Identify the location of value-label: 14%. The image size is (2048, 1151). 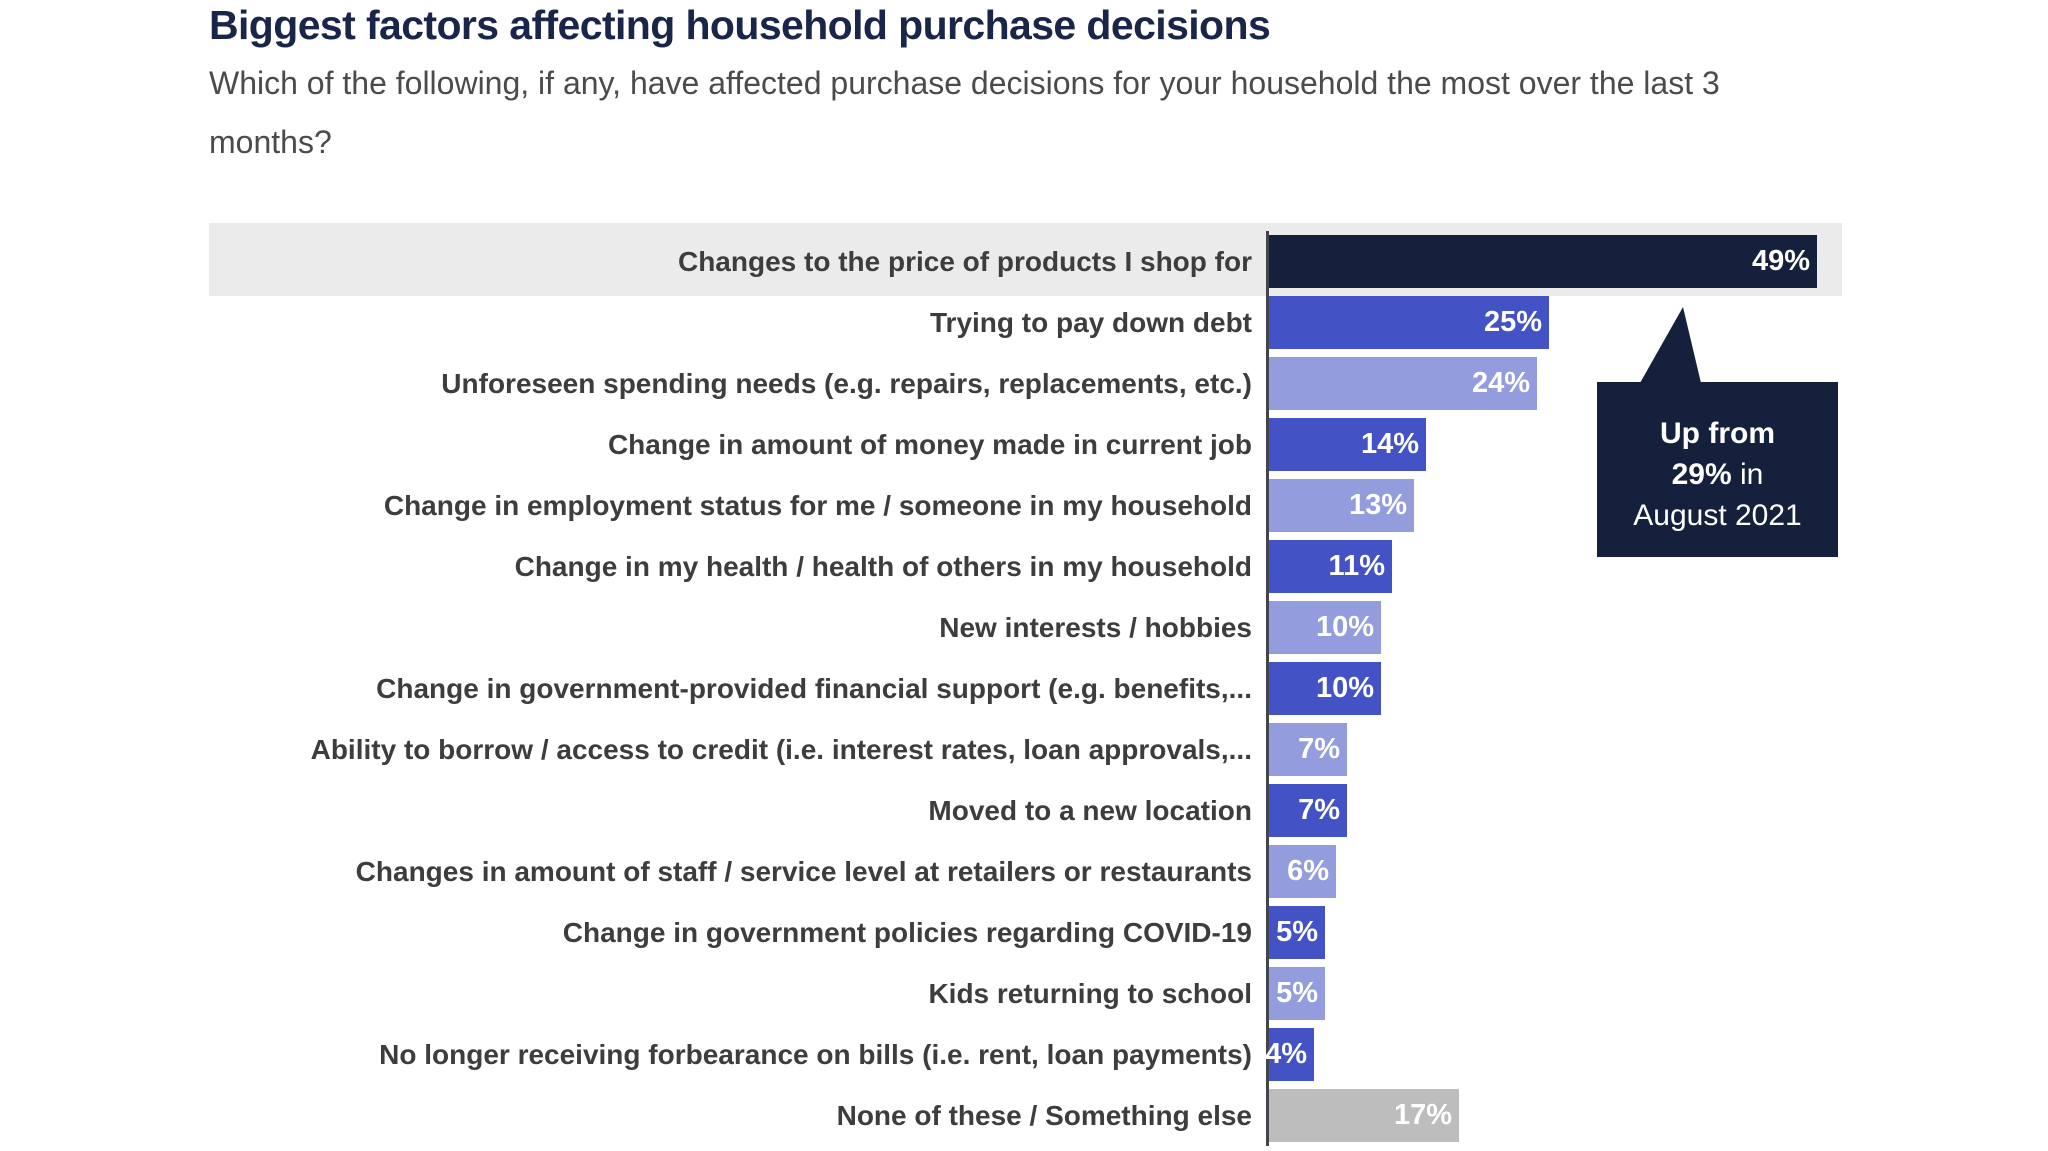
(1389, 444).